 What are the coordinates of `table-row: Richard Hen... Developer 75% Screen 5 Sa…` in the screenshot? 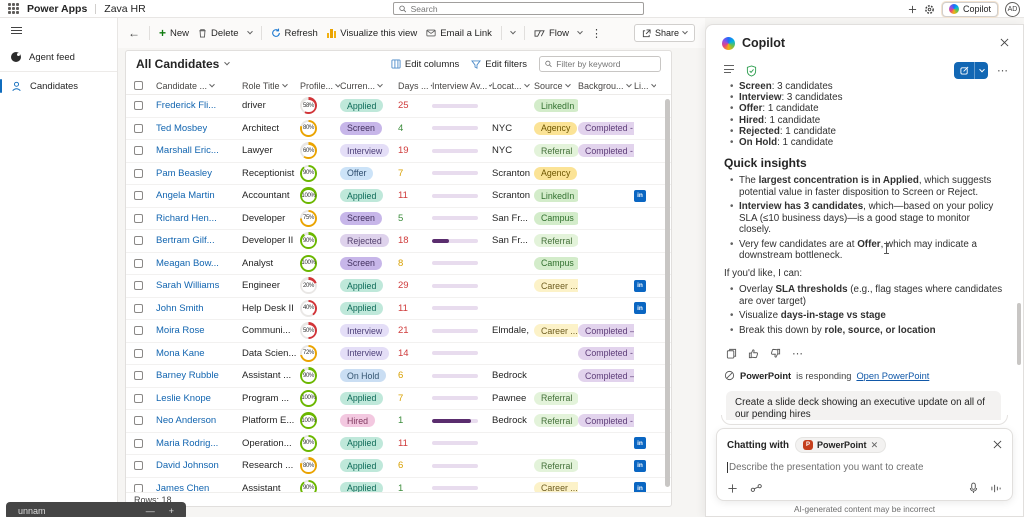 It's located at (398, 219).